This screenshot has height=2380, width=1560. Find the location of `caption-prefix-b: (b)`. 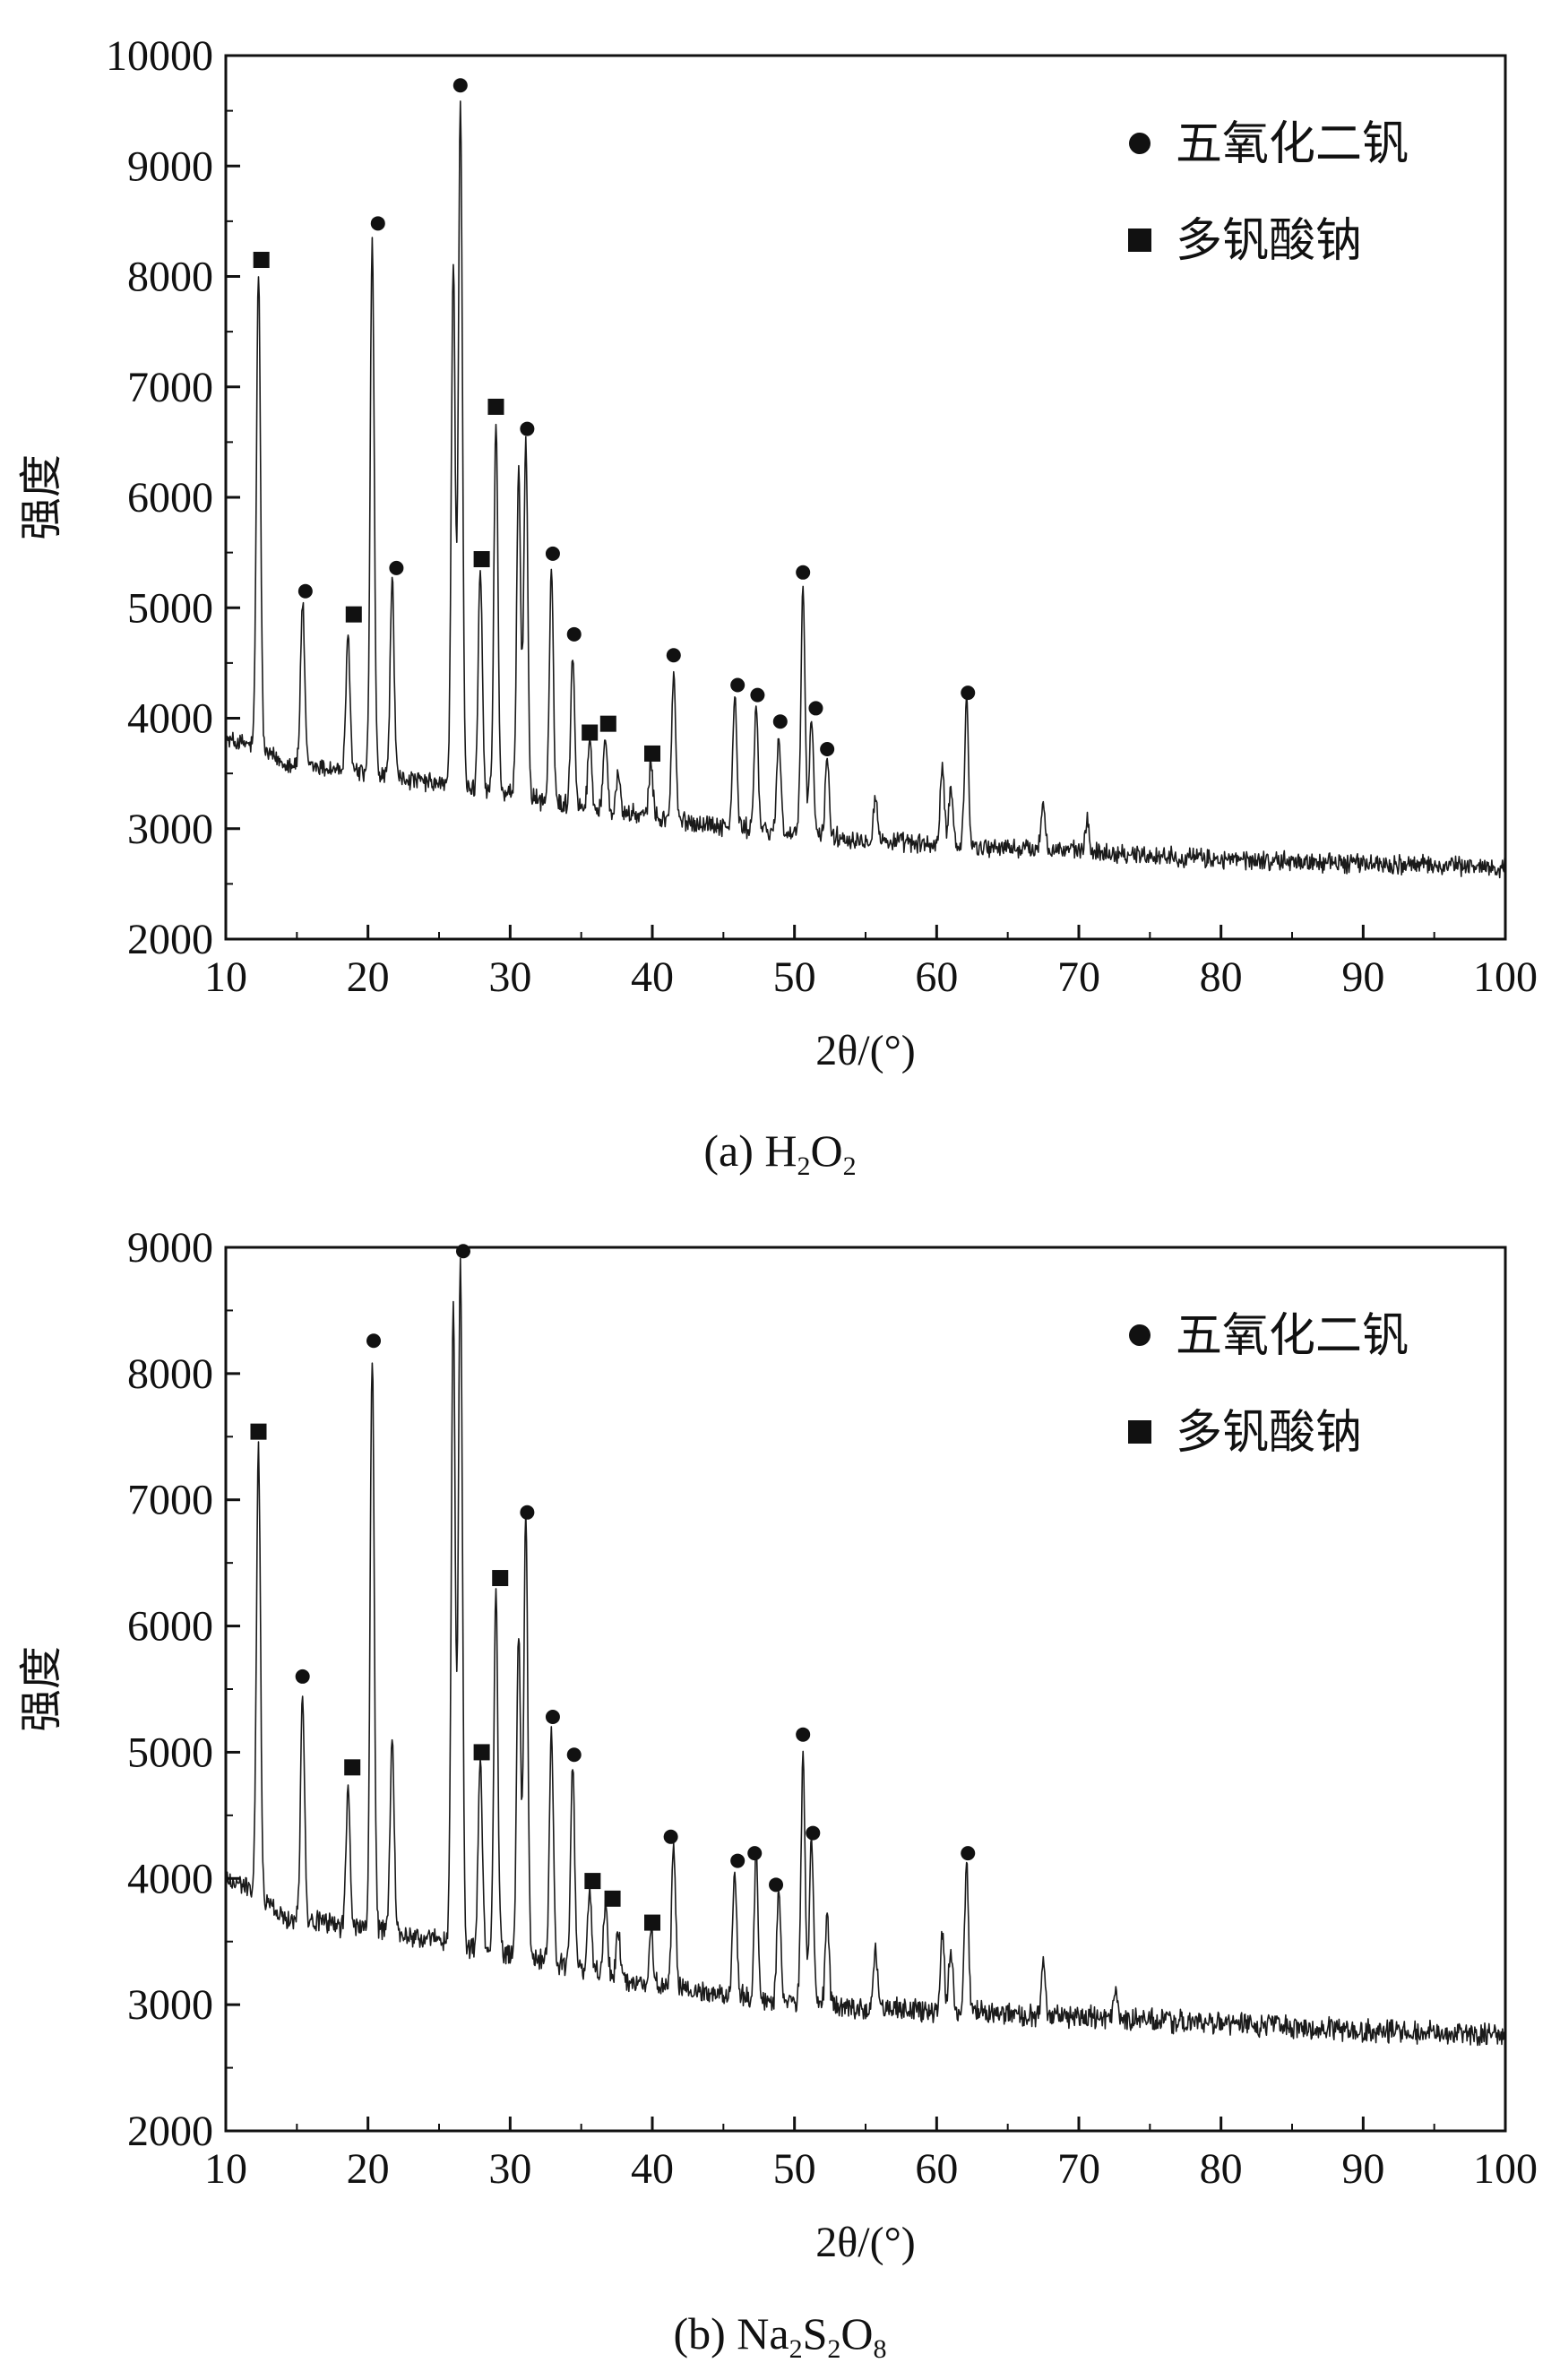

caption-prefix-b: (b) is located at coordinates (705, 2333).